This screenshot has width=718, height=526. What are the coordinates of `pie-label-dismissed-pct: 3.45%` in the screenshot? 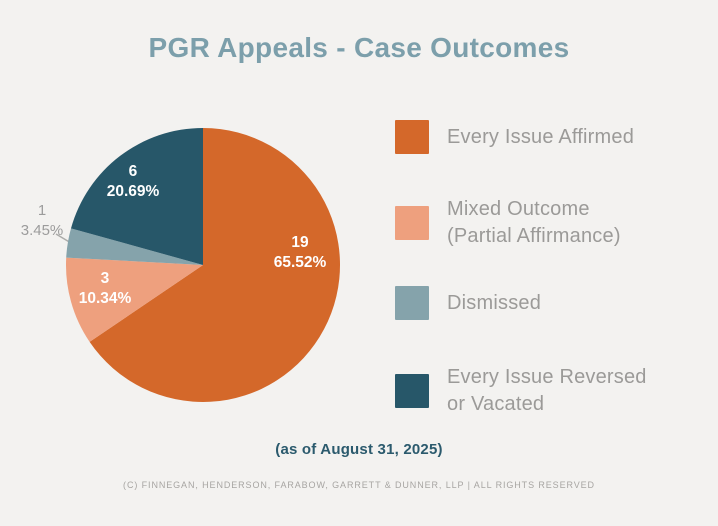 It's located at (42, 230).